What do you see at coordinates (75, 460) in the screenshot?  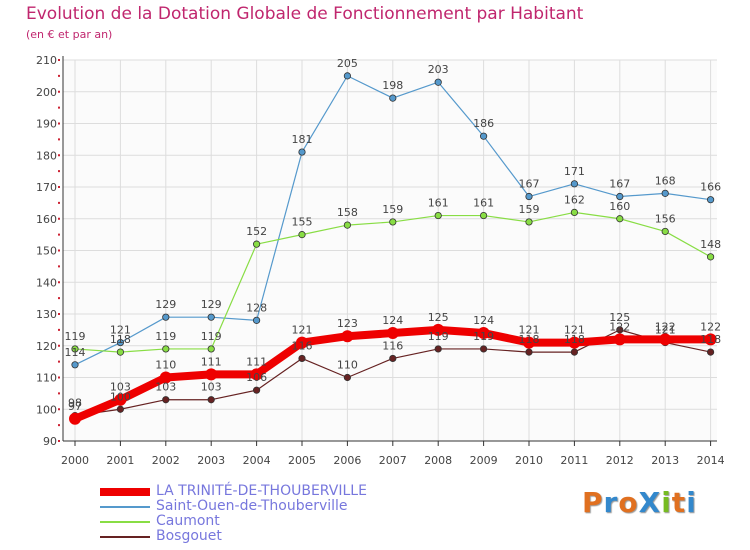 I see `x-tick-label: 2000` at bounding box center [75, 460].